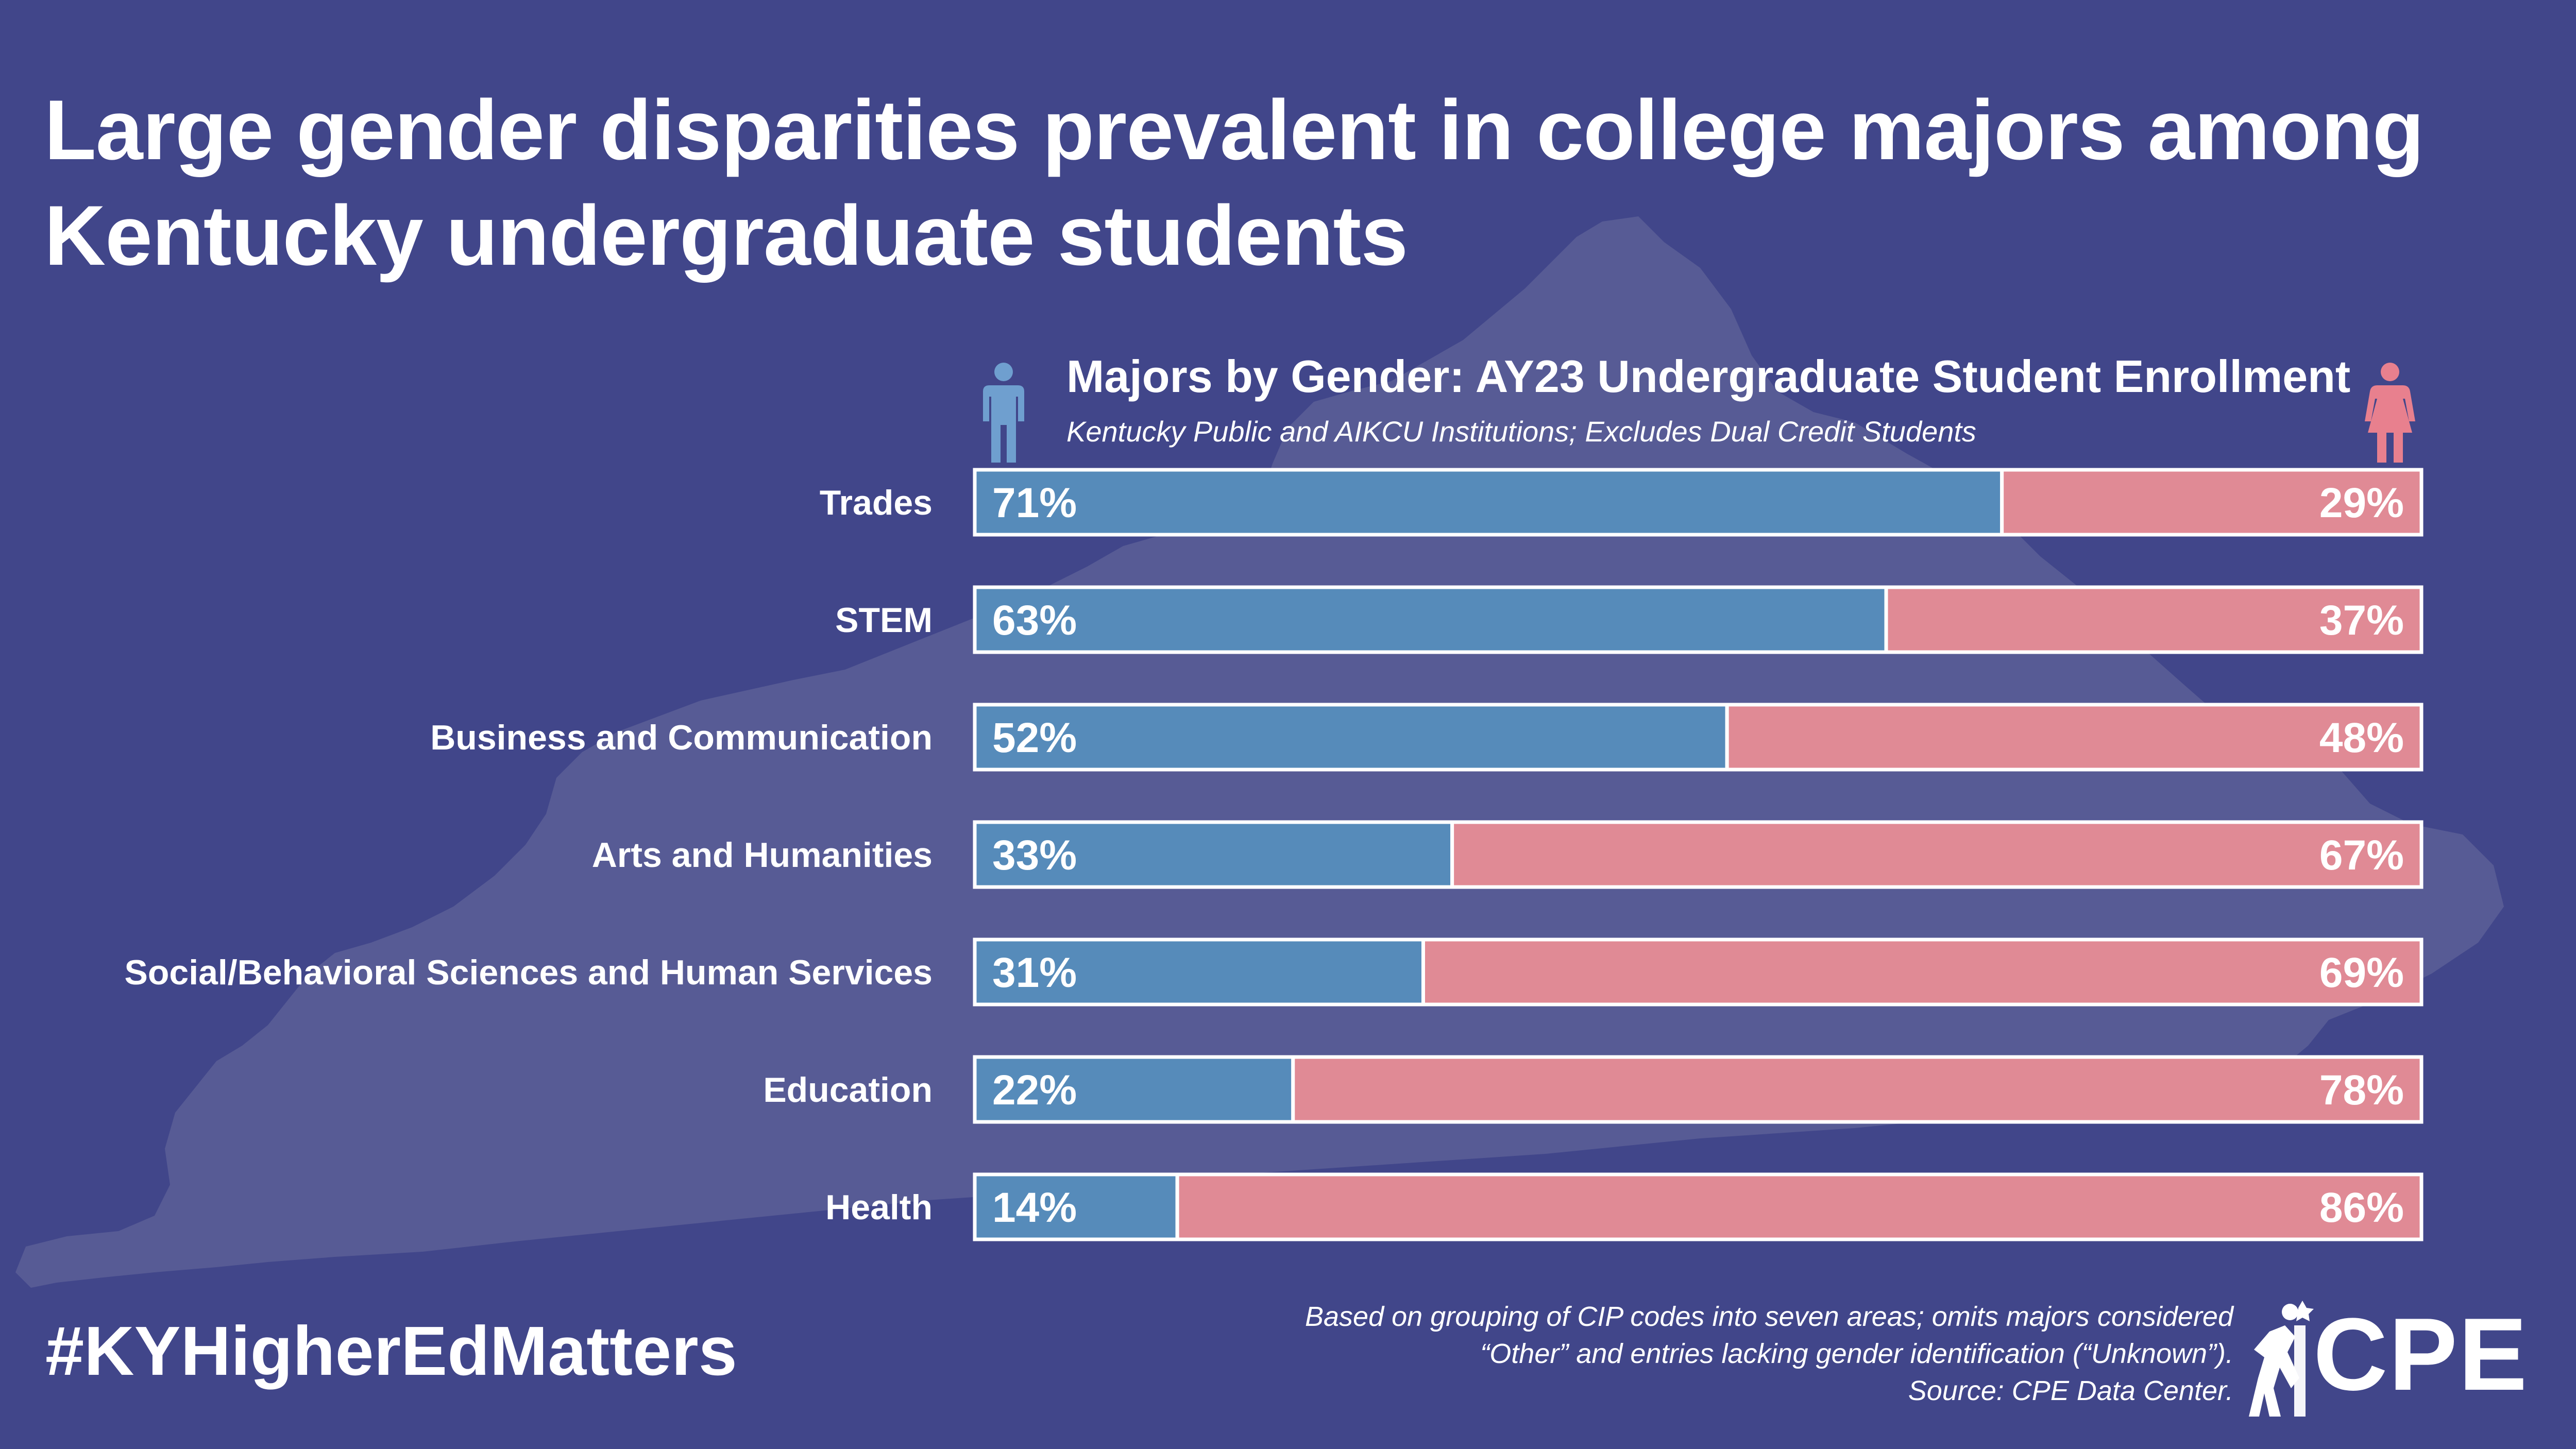 The width and height of the screenshot is (2576, 1449). Describe the element at coordinates (2281, 1359) in the screenshot. I see `cpe-logo-mark` at that location.